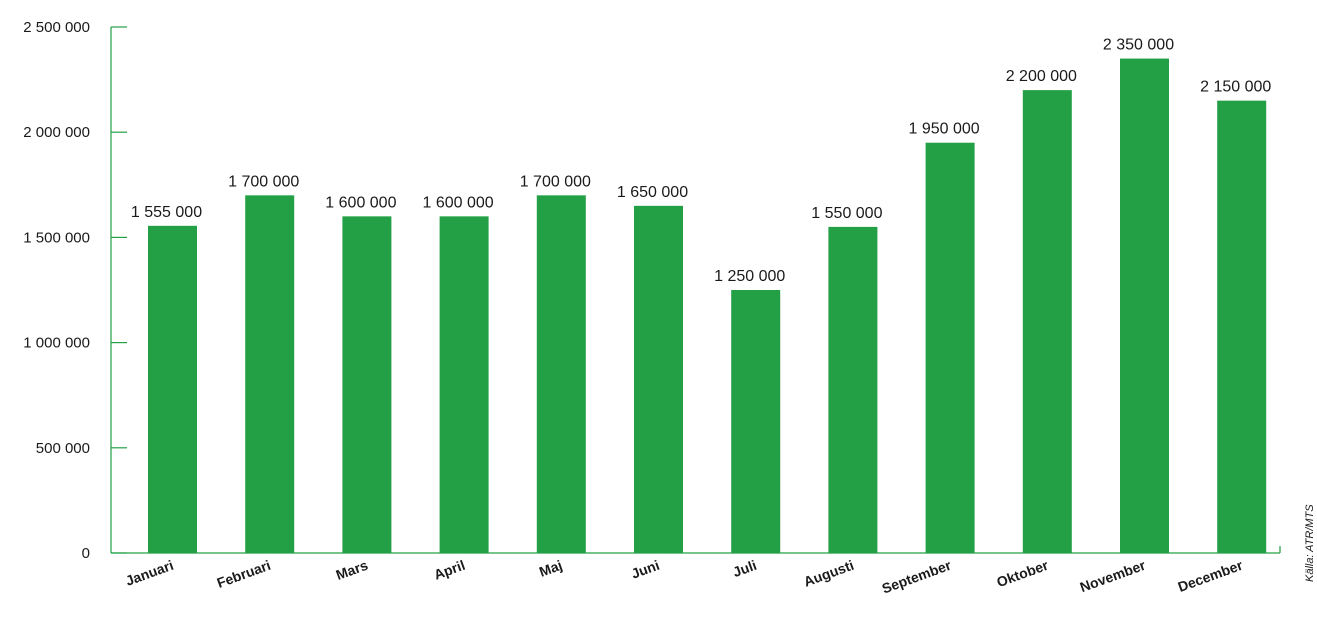  I want to click on x-tick-label: Juli, so click(745, 568).